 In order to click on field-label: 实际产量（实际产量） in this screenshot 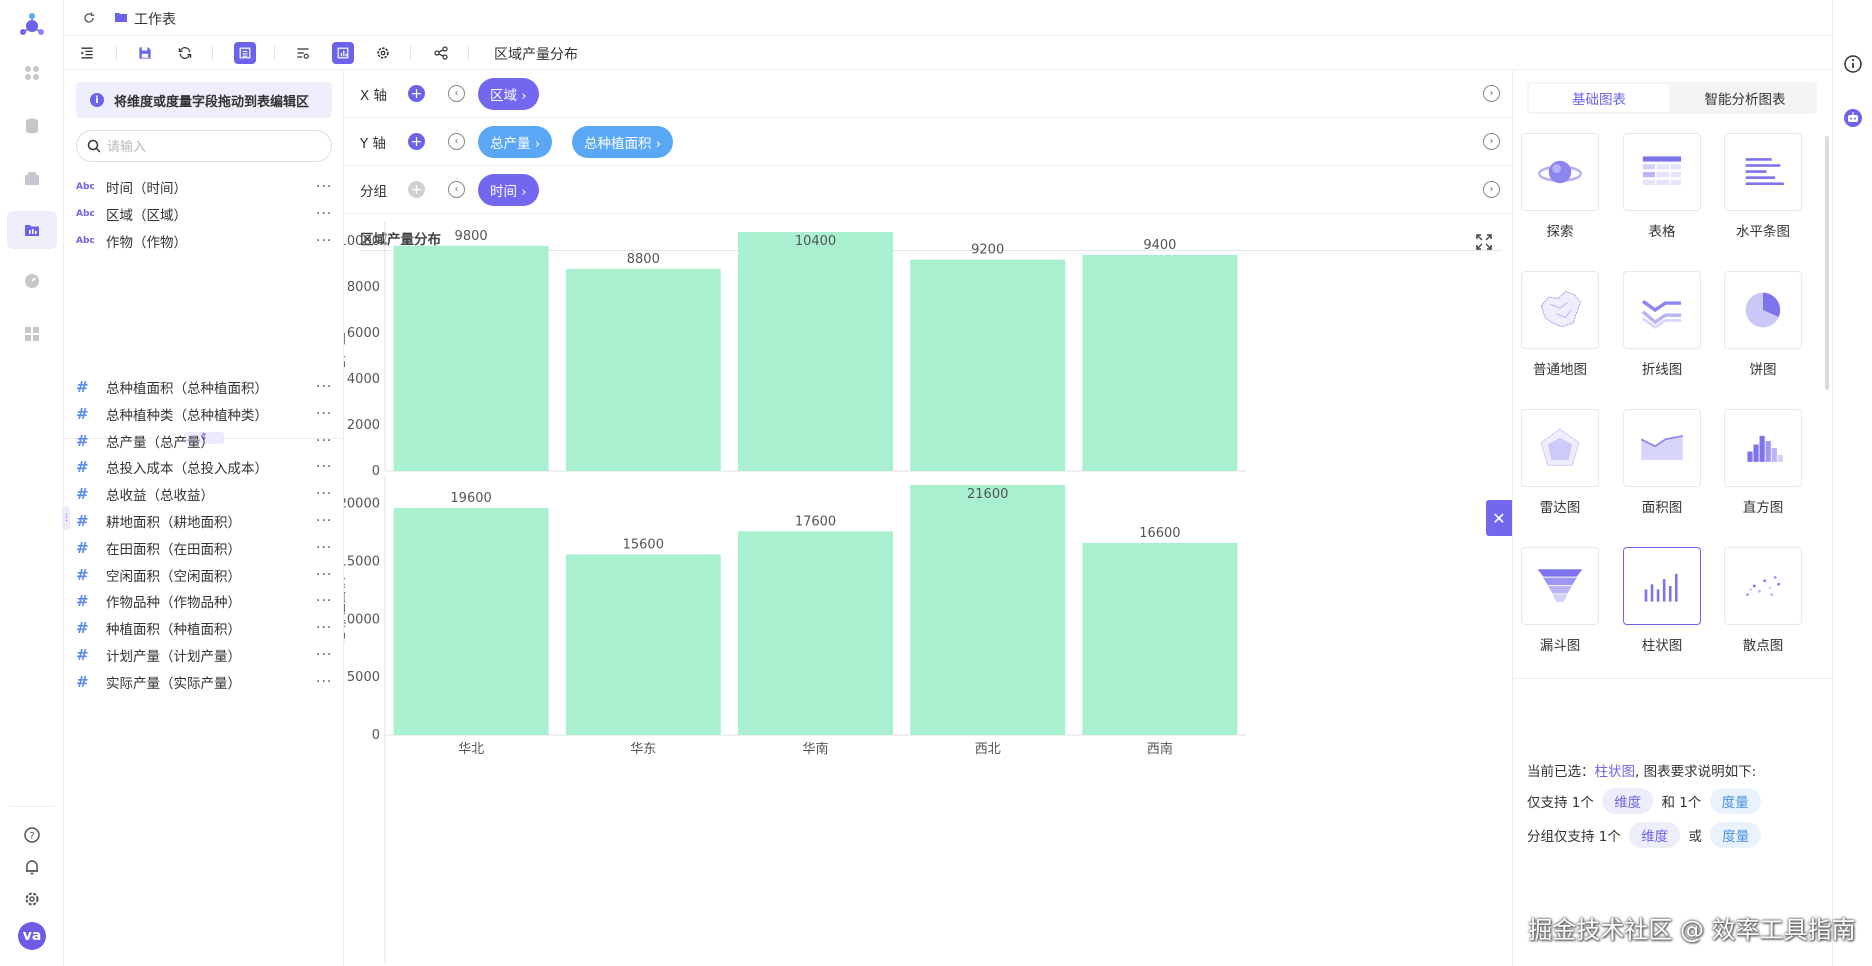, I will do `click(173, 683)`.